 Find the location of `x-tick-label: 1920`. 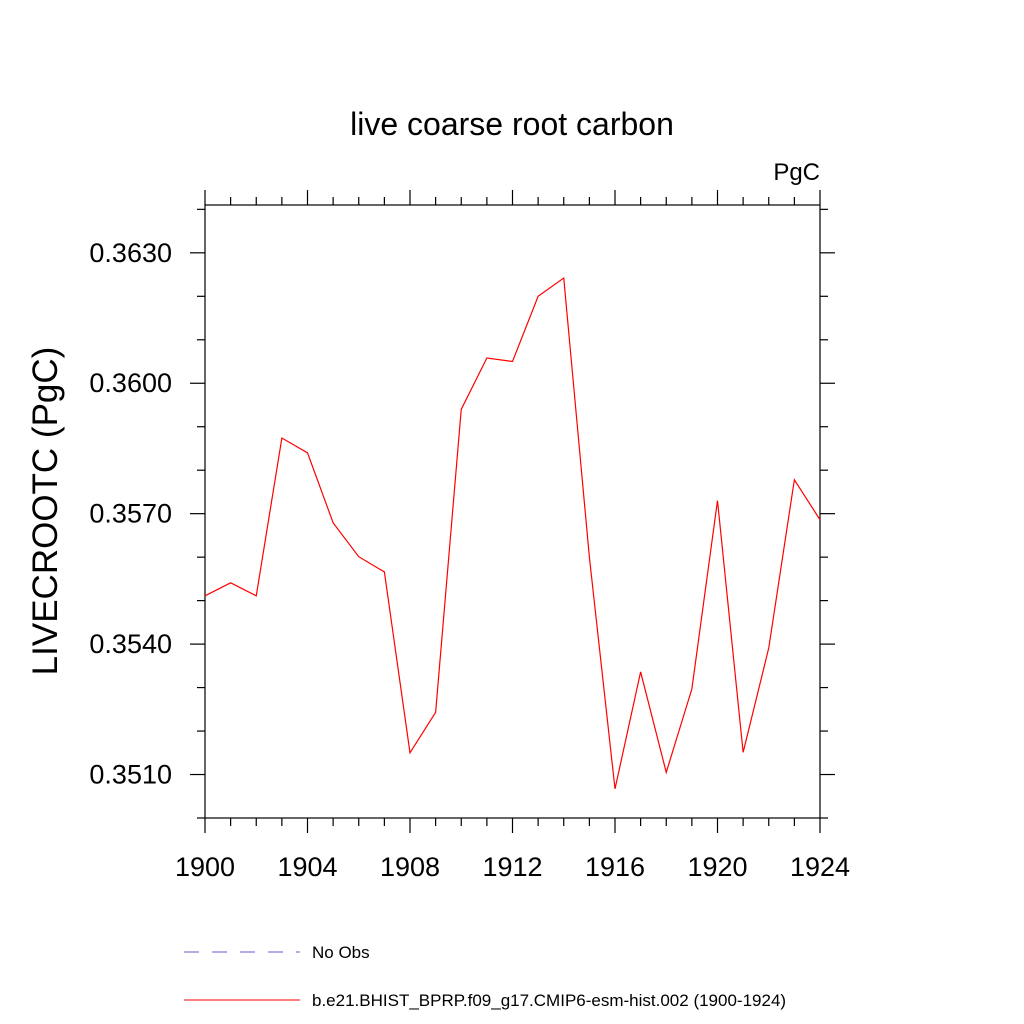

x-tick-label: 1920 is located at coordinates (717, 867).